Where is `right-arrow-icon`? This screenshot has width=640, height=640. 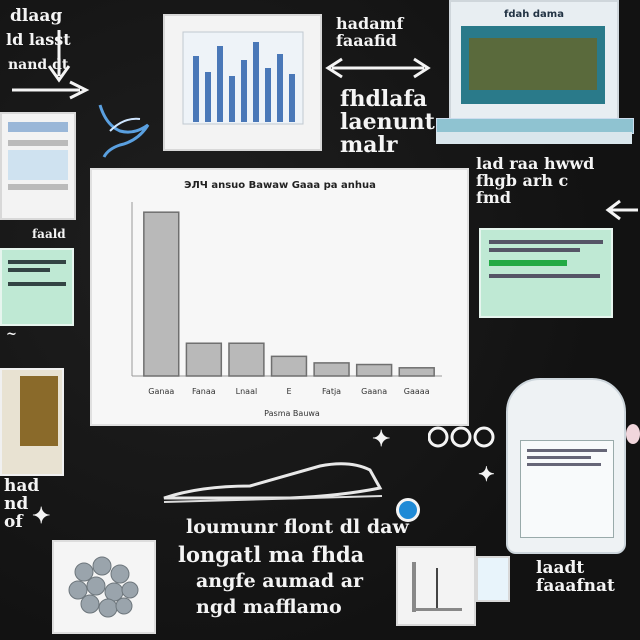
right-arrow-icon is located at coordinates (51, 90).